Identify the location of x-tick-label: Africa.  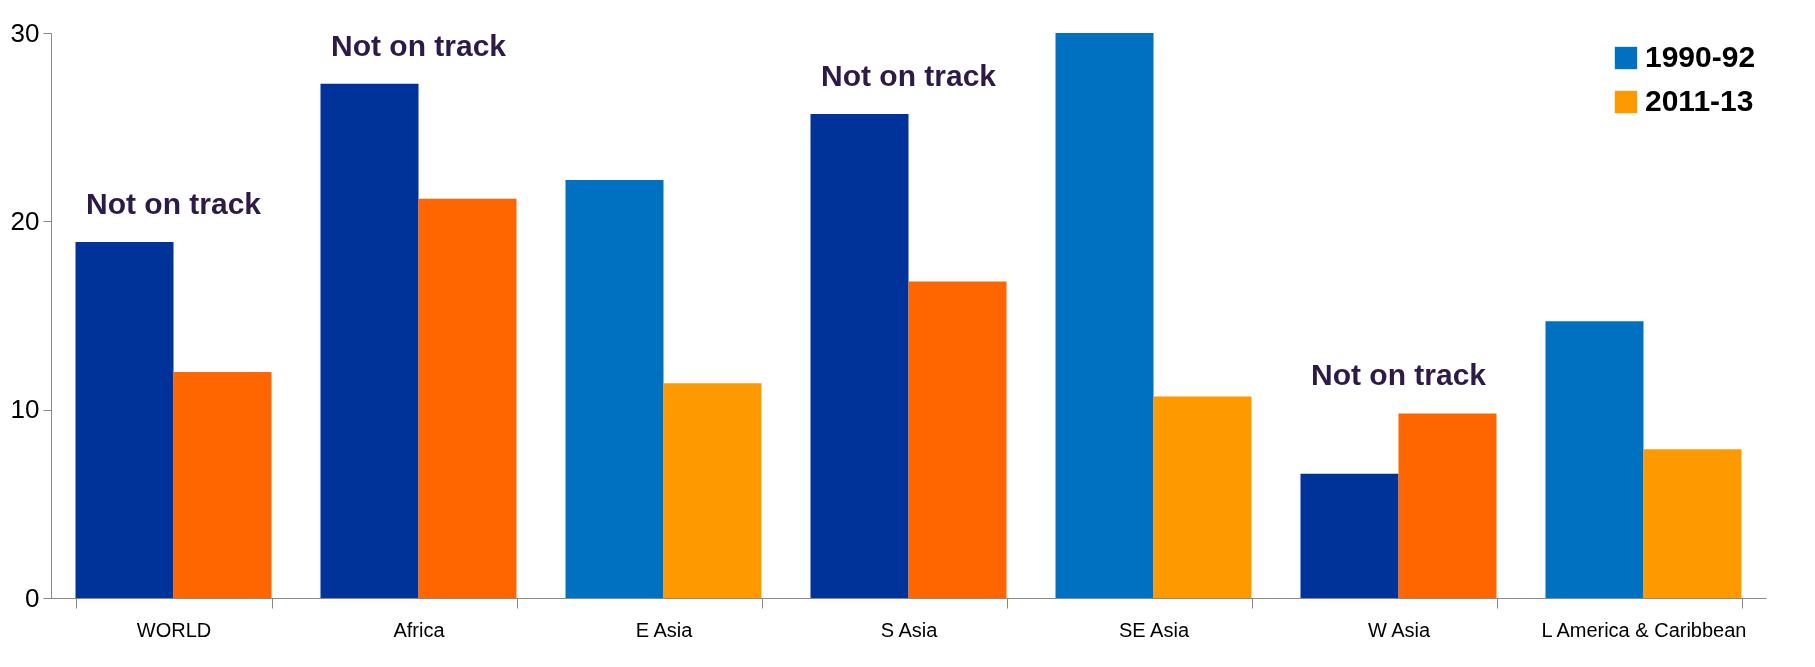
(419, 629).